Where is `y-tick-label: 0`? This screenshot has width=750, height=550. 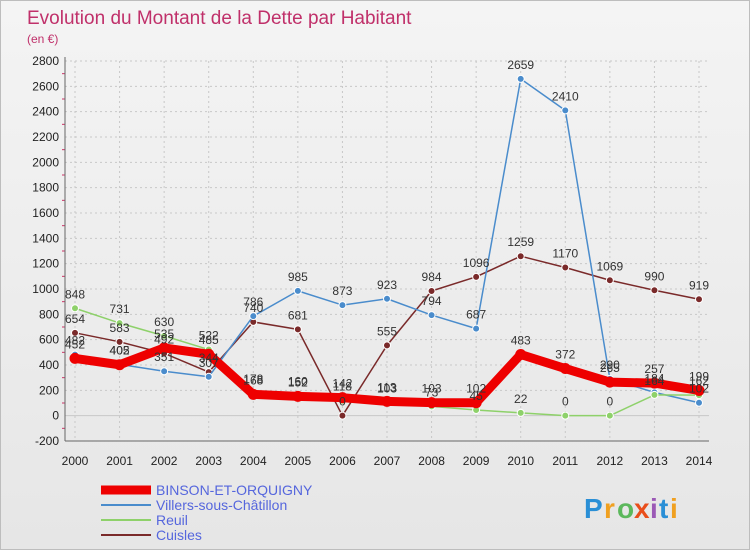
y-tick-label: 0 is located at coordinates (55, 416).